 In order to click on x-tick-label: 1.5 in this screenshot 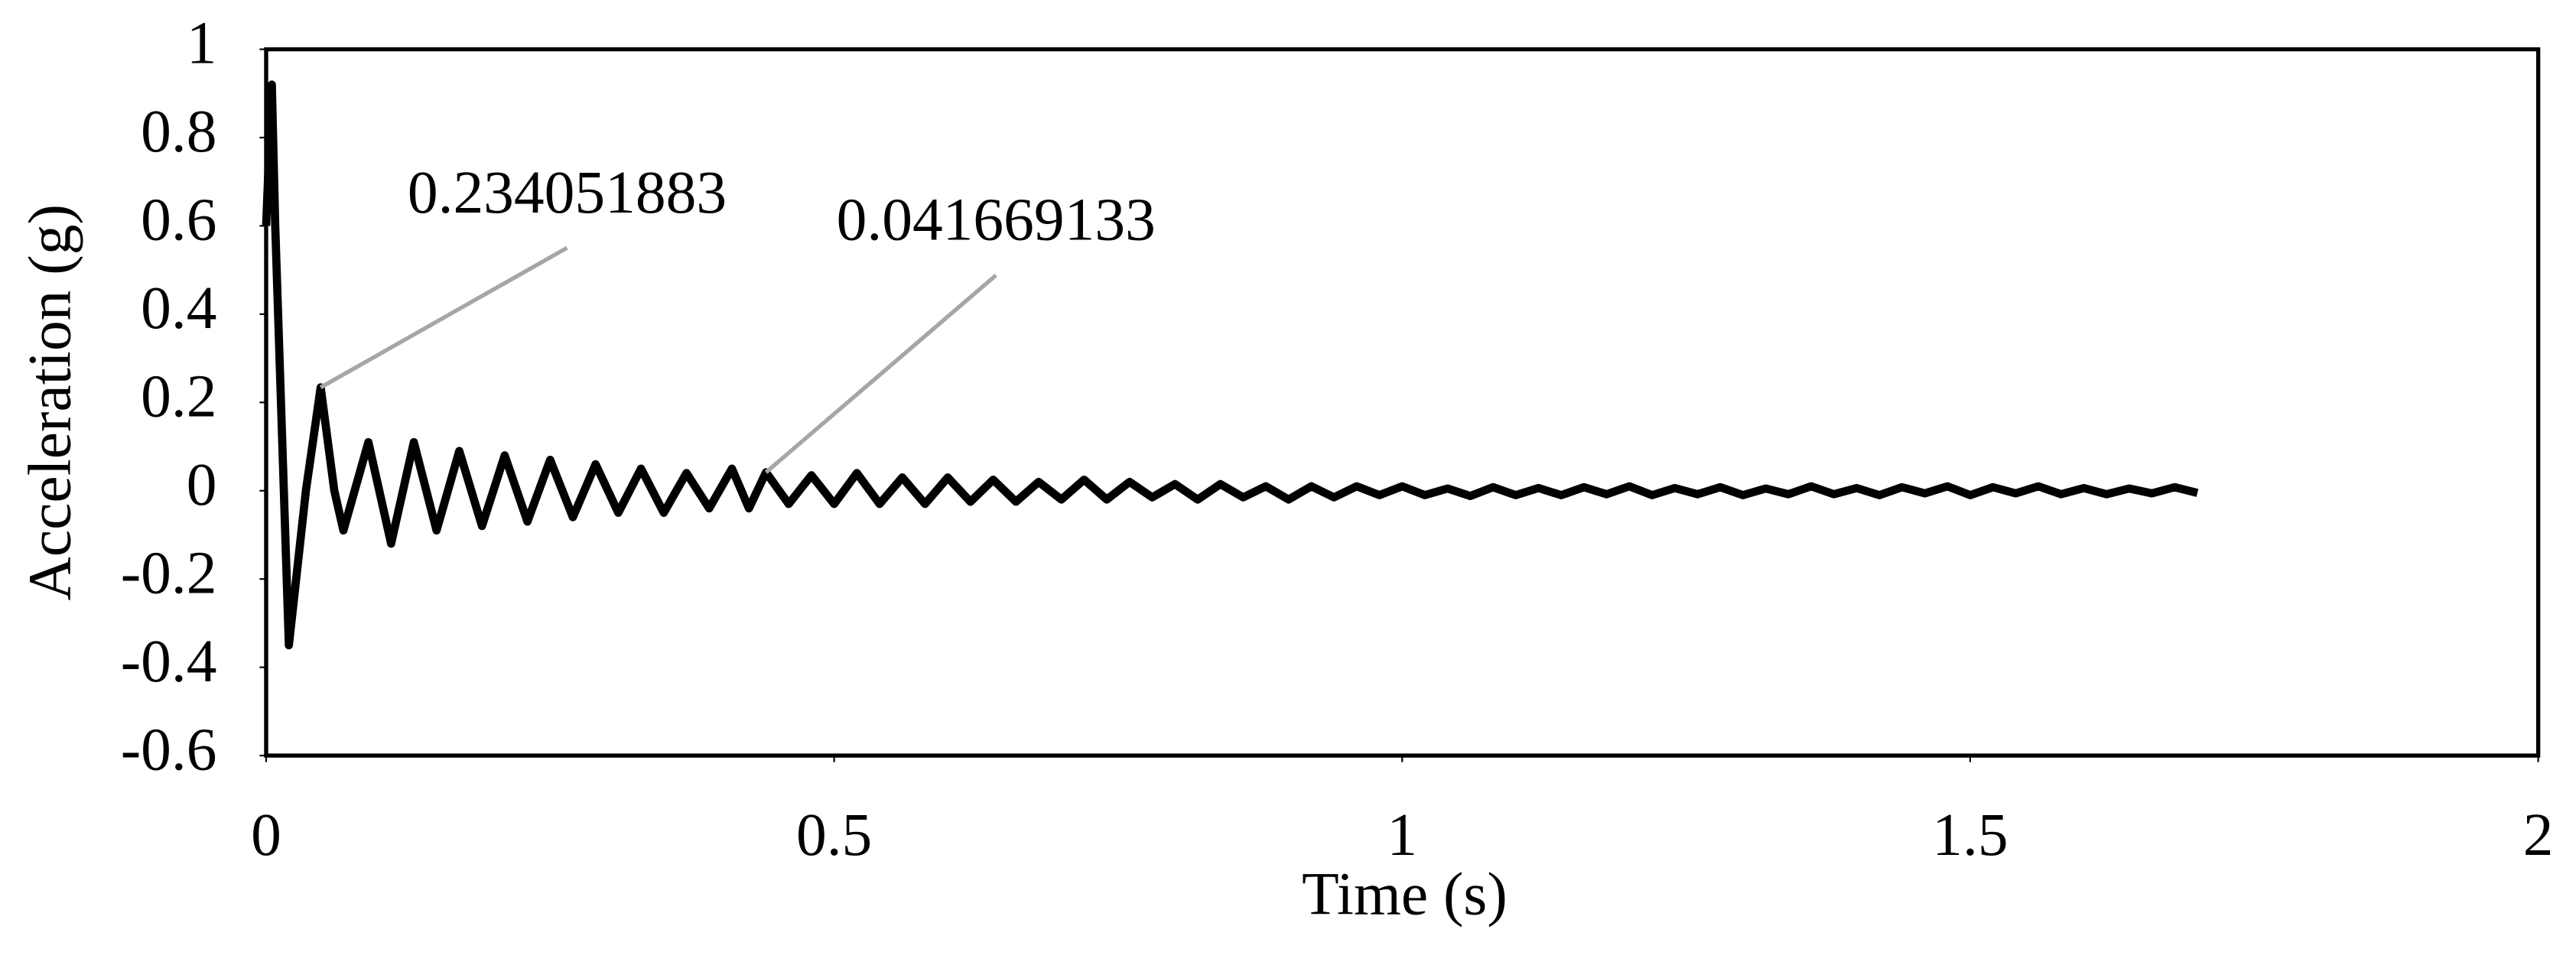, I will do `click(1970, 835)`.